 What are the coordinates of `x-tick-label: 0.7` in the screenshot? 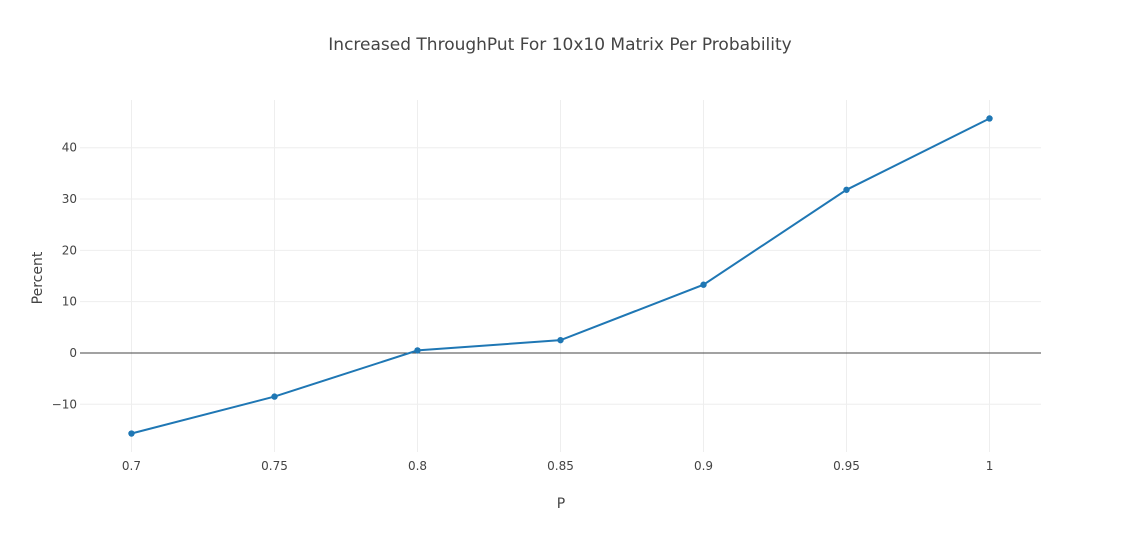 It's located at (131, 466).